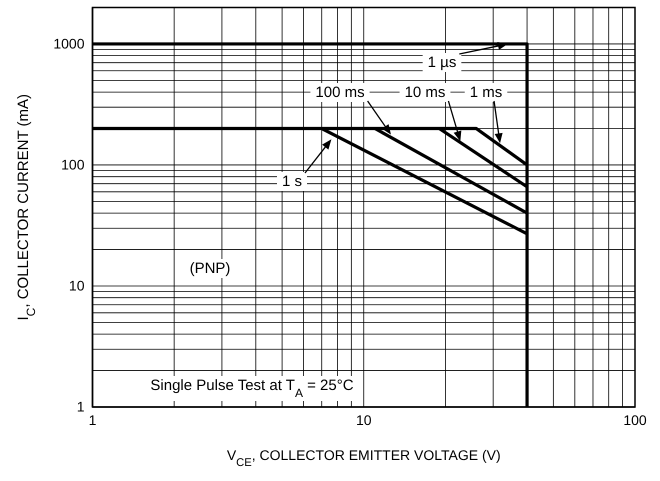  Describe the element at coordinates (76, 285) in the screenshot. I see `y-tick-label: 10` at that location.